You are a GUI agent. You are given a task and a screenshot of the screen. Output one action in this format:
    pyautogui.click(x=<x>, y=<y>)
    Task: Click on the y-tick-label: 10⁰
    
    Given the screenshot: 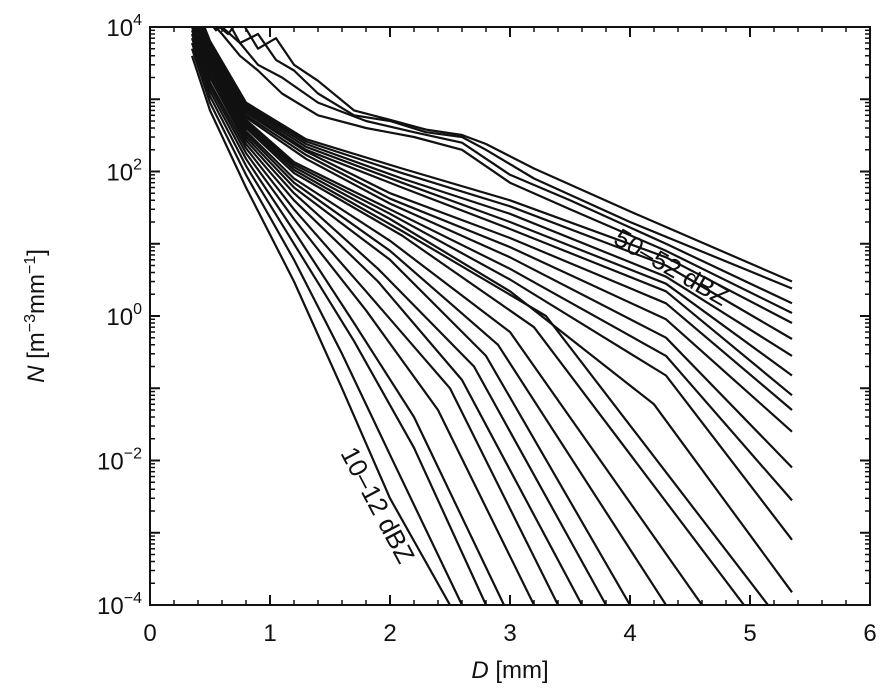 What is the action you would take?
    pyautogui.click(x=124, y=316)
    